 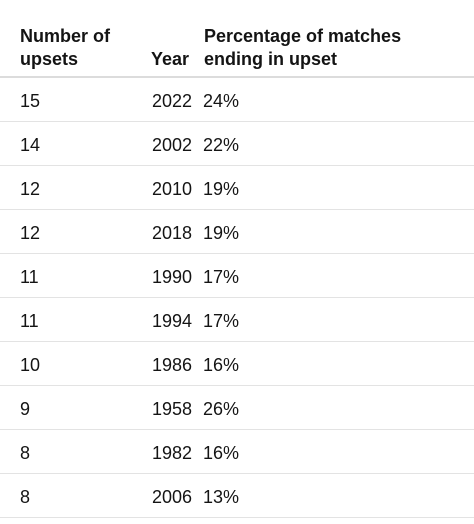 What do you see at coordinates (75, 48) in the screenshot?
I see `header-number-of-upsets: Number of upsets` at bounding box center [75, 48].